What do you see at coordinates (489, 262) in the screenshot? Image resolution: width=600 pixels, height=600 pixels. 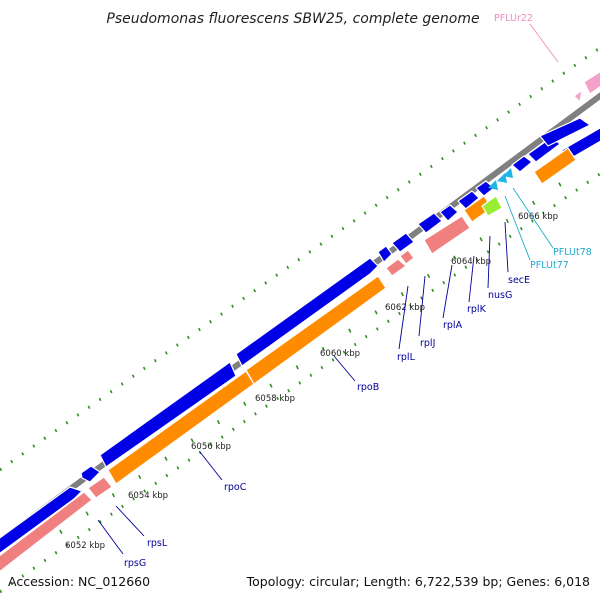 I see `leader-nusG` at bounding box center [489, 262].